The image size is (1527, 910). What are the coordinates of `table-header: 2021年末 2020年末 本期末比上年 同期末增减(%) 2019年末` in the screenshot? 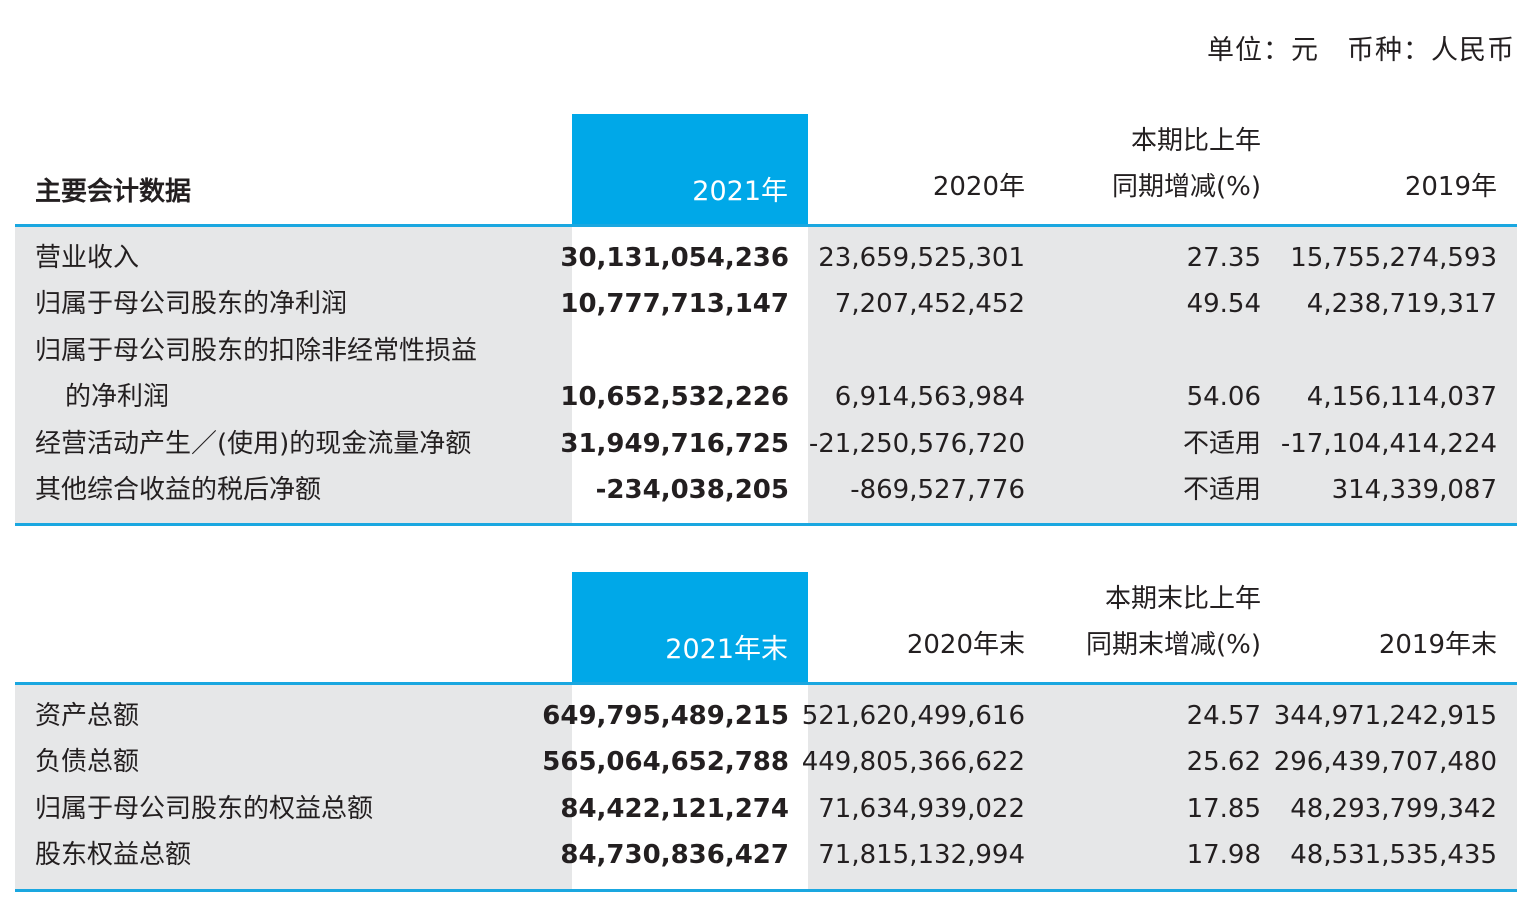 It's located at (766, 628).